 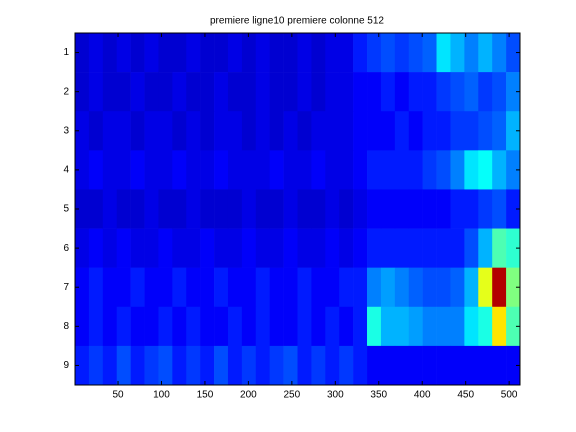 I want to click on x-tick-label: 100, so click(x=161, y=395).